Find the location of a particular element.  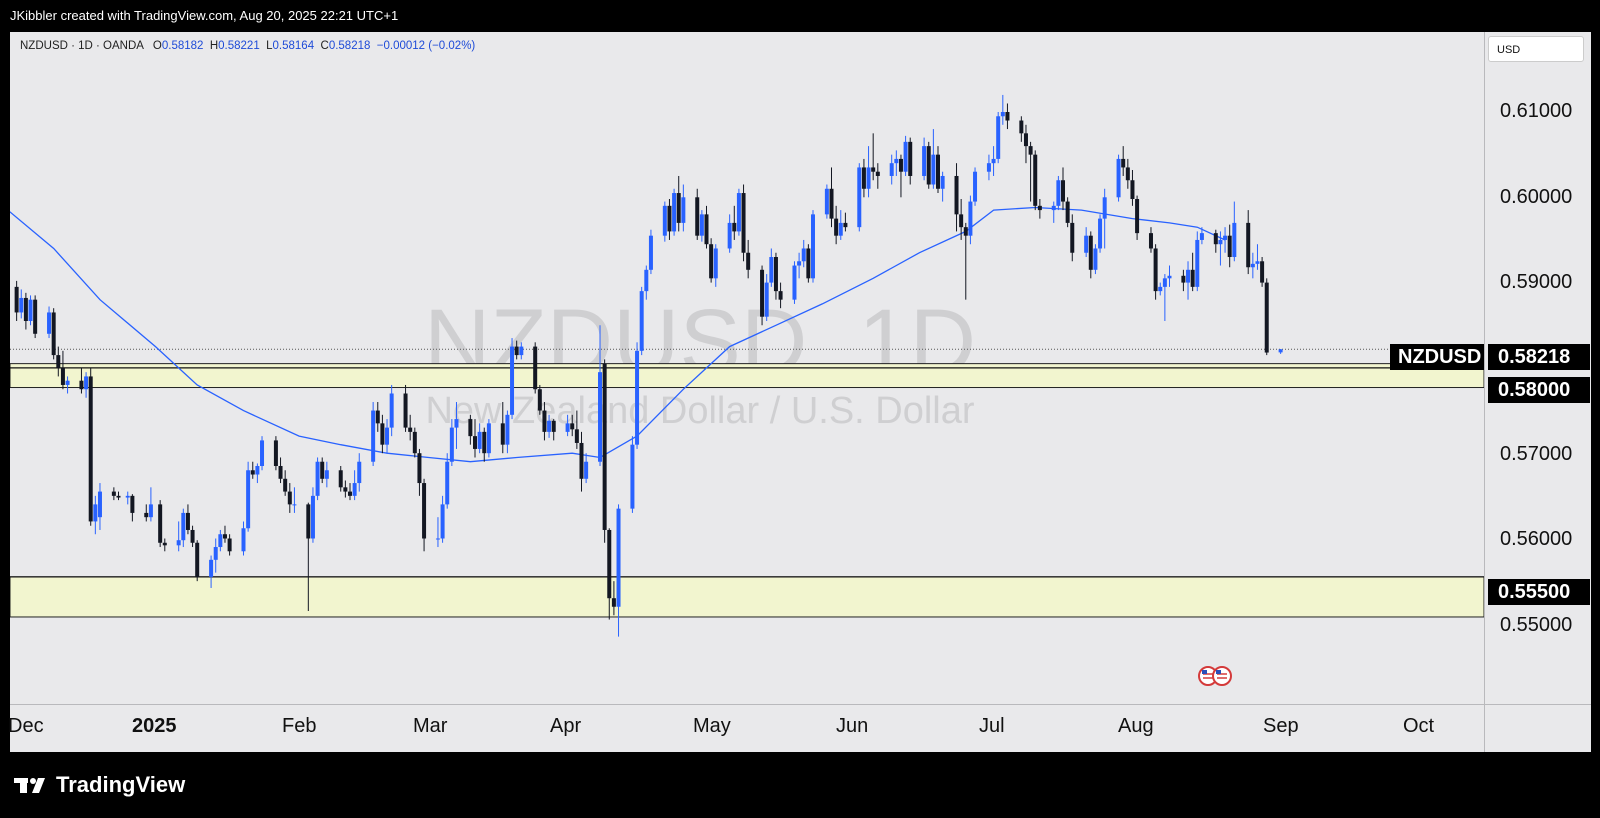

price-tick: 0.59000 is located at coordinates (1536, 282).